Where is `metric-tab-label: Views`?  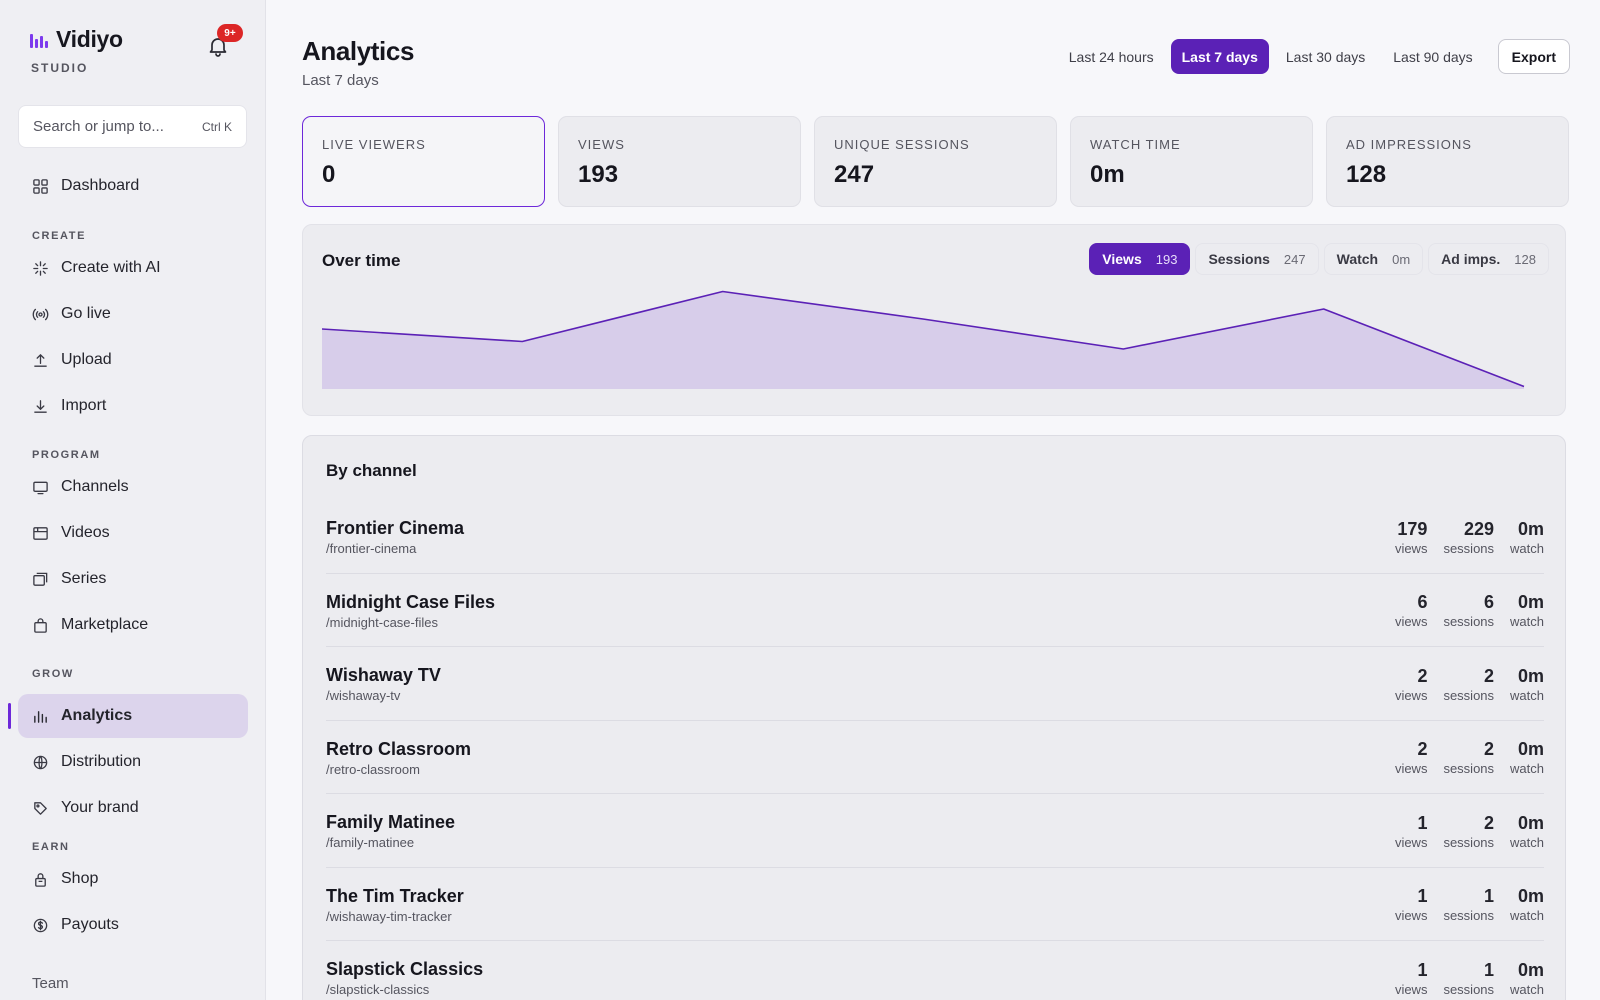 metric-tab-label: Views is located at coordinates (1122, 259).